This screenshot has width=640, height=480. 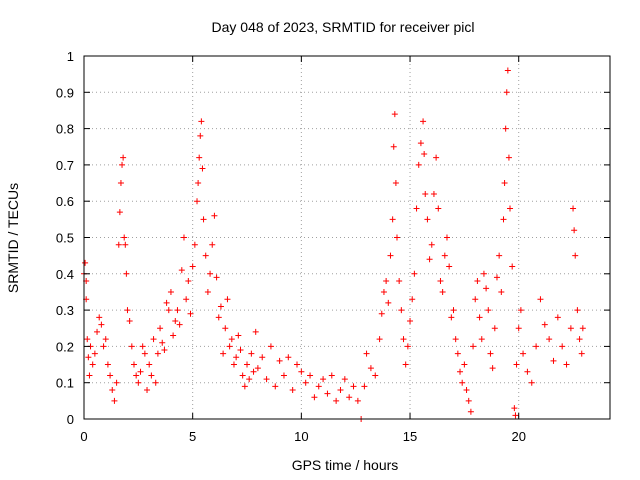 I want to click on y-tick-label: 0.4, so click(x=65, y=274).